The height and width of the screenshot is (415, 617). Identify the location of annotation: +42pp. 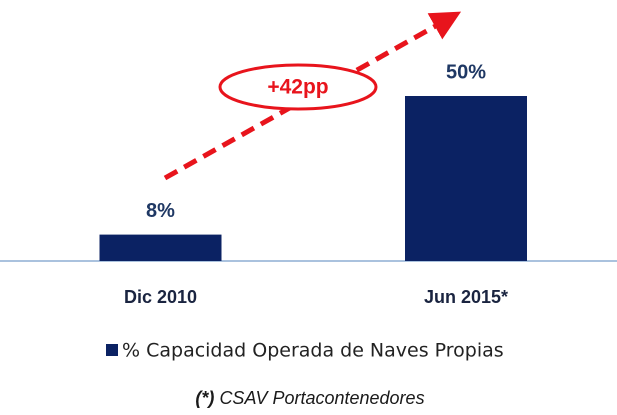
(297, 87).